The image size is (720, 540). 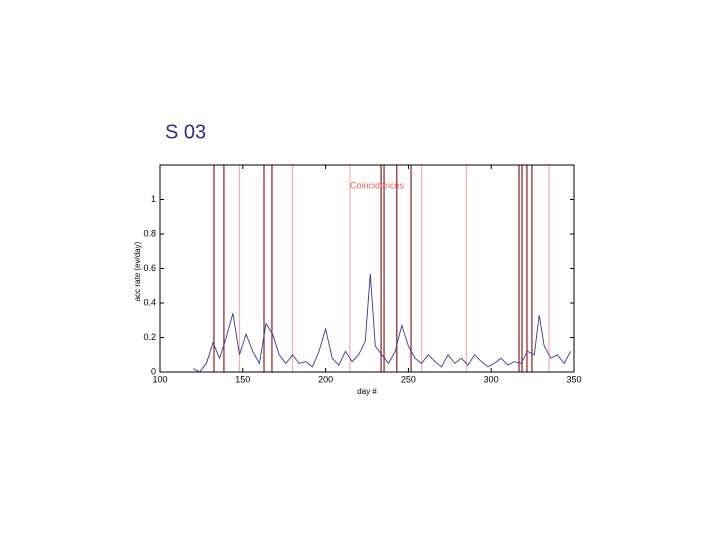 I want to click on y-tick-label: 0, so click(x=153, y=371).